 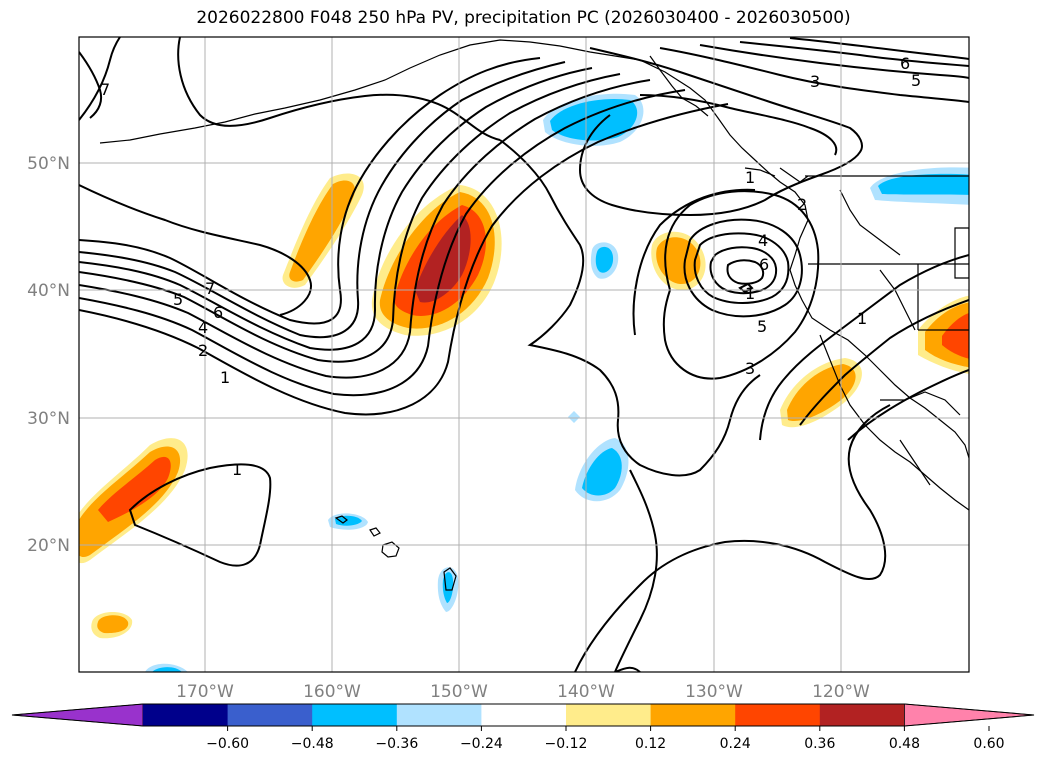 I want to click on precip-negative-tiny, so click(x=574, y=417).